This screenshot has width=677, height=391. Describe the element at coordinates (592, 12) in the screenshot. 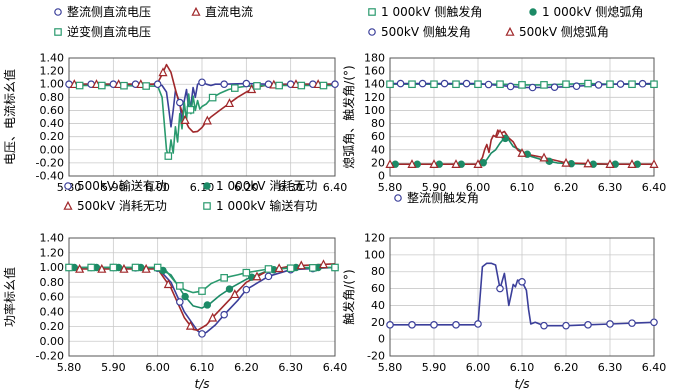

I see `legend-label: 1 000kV 侧熄弧角` at that location.